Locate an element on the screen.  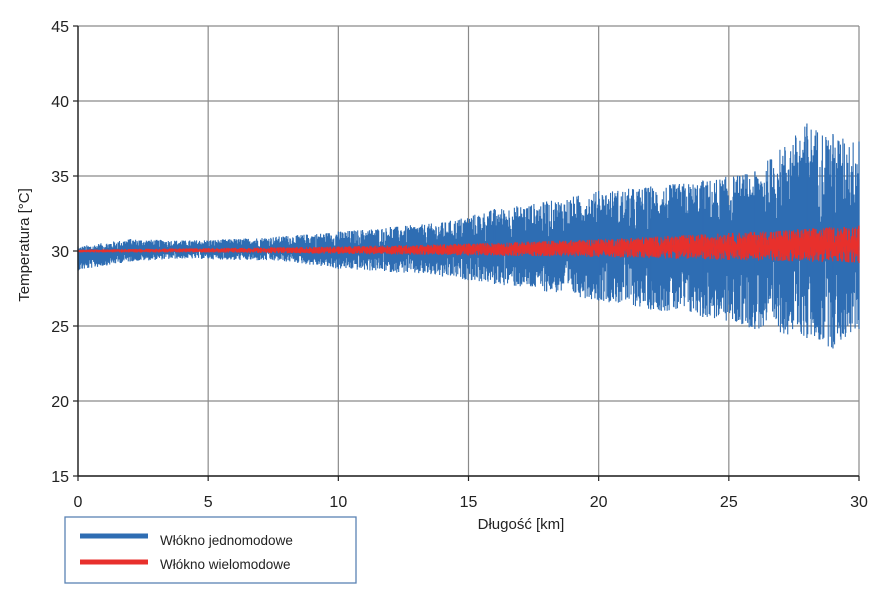
x-tick-label: 20 is located at coordinates (599, 502).